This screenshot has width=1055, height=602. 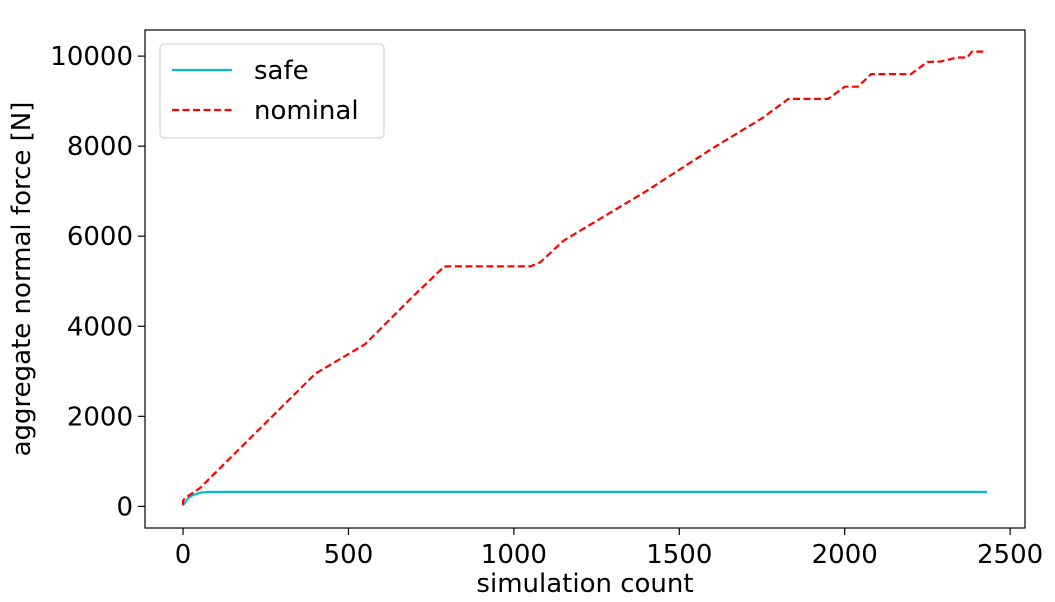 What do you see at coordinates (584, 584) in the screenshot?
I see `x-axis-title: simulation count` at bounding box center [584, 584].